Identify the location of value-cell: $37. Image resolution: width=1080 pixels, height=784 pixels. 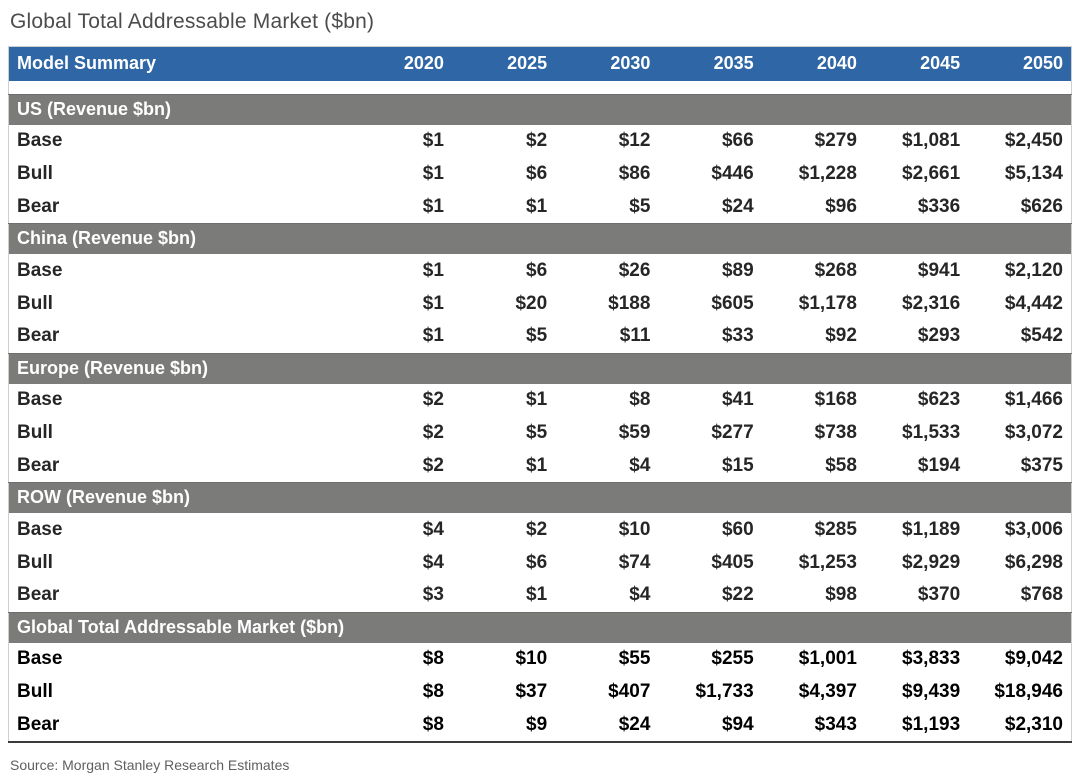
(531, 691).